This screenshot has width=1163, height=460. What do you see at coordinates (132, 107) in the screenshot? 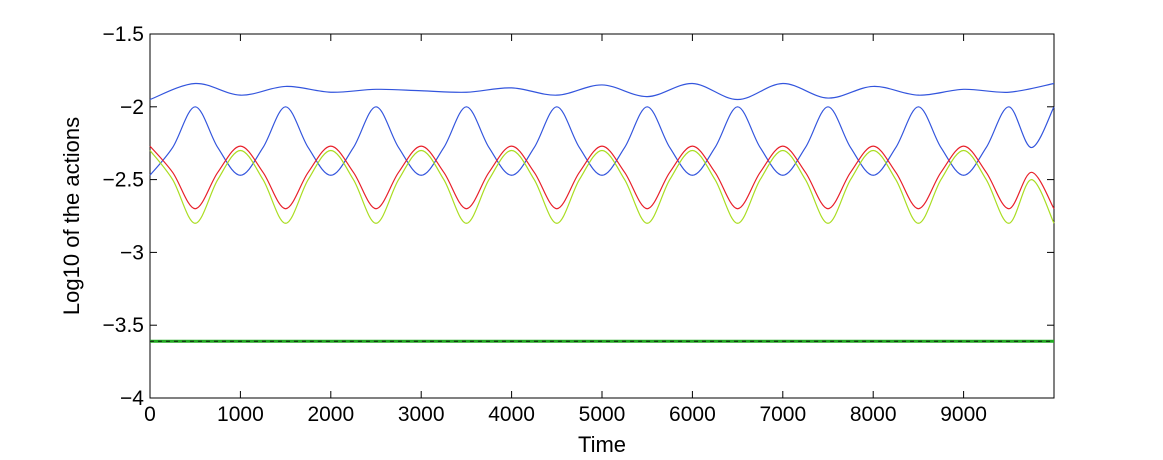
I see `y-tick-label: −2` at bounding box center [132, 107].